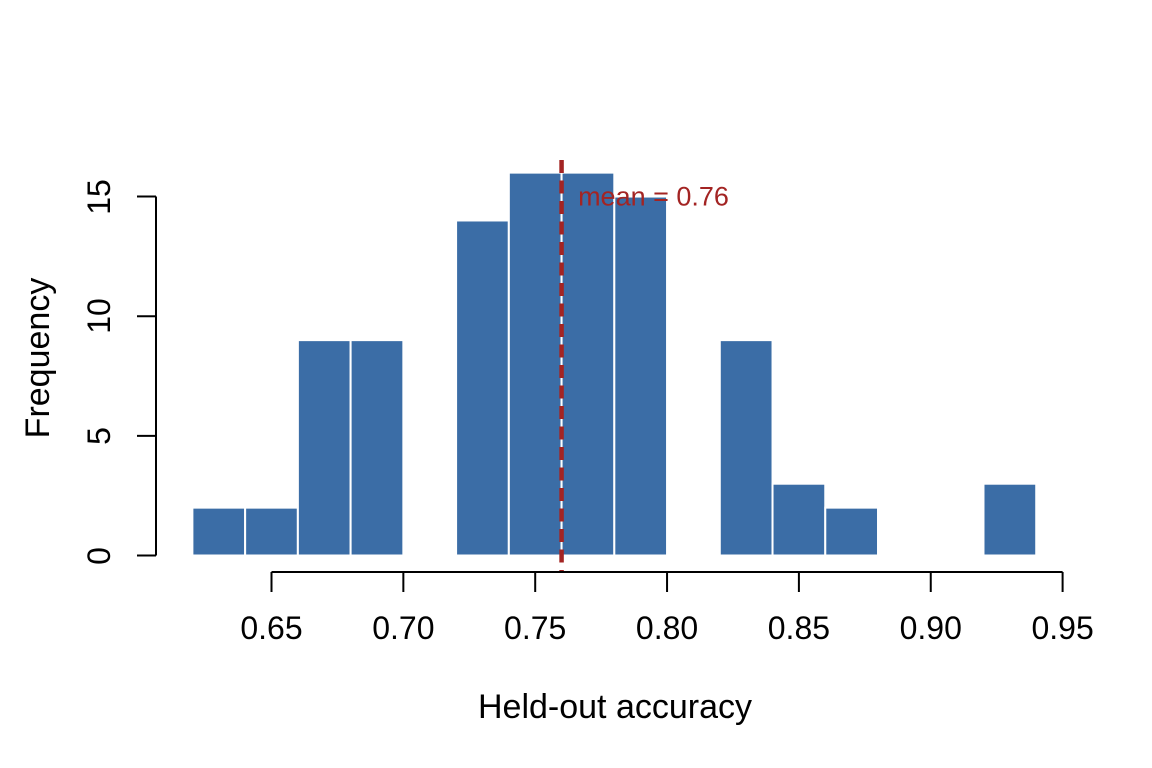 The height and width of the screenshot is (768, 1152). What do you see at coordinates (38, 358) in the screenshot?
I see `y-axis-title: Frequency` at bounding box center [38, 358].